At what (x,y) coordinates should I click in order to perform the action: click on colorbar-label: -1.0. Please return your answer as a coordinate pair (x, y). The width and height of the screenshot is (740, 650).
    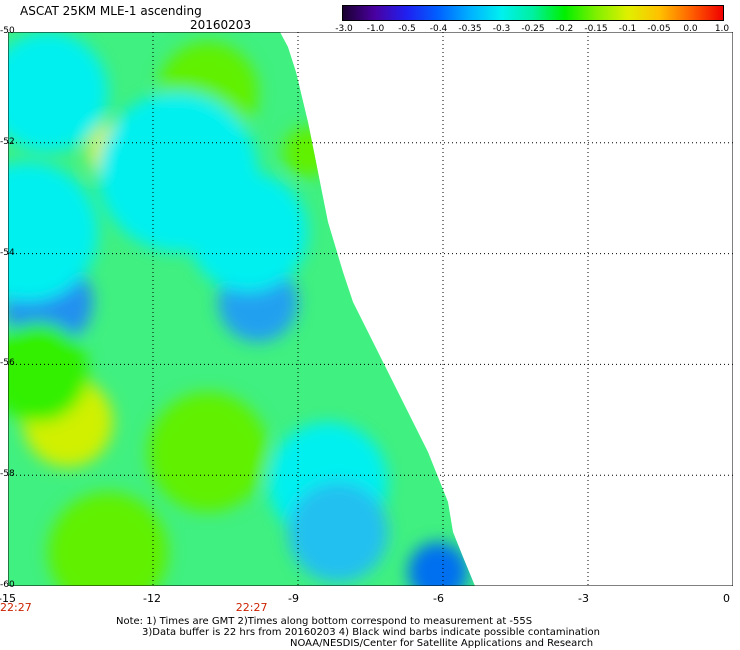
    Looking at the image, I should click on (375, 29).